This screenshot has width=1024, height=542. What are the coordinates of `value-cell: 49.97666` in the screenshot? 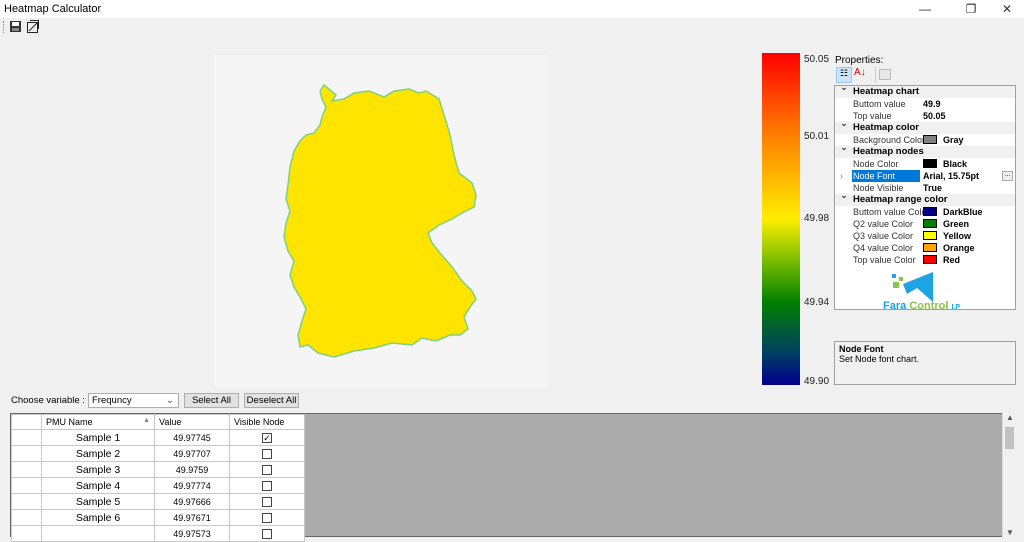 It's located at (192, 501).